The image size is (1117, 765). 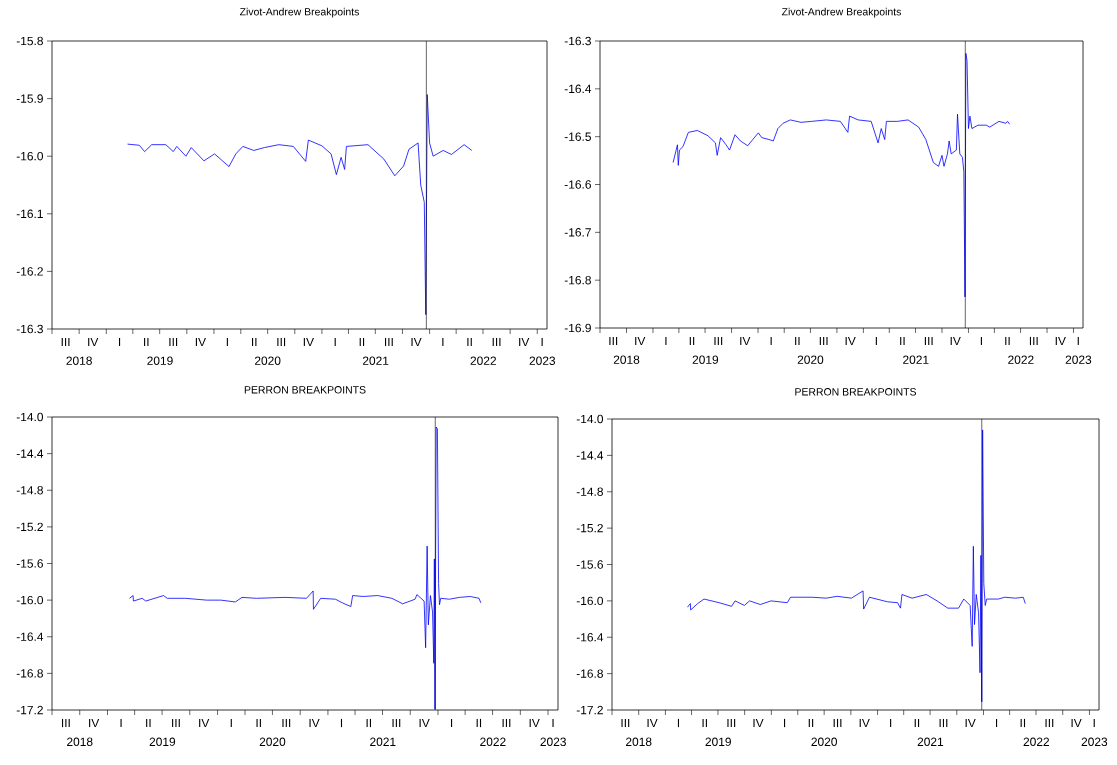 I want to click on y-tick-label: -15.8, so click(x=29, y=41).